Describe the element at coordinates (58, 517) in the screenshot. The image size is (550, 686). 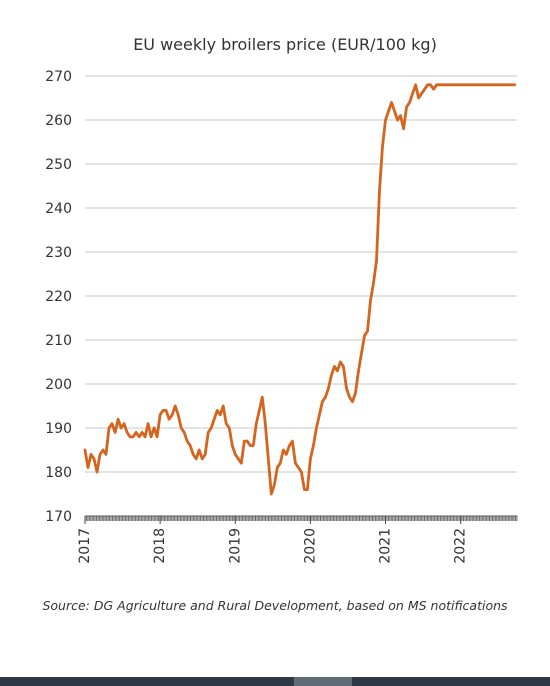
I see `y-tick-label: 170` at that location.